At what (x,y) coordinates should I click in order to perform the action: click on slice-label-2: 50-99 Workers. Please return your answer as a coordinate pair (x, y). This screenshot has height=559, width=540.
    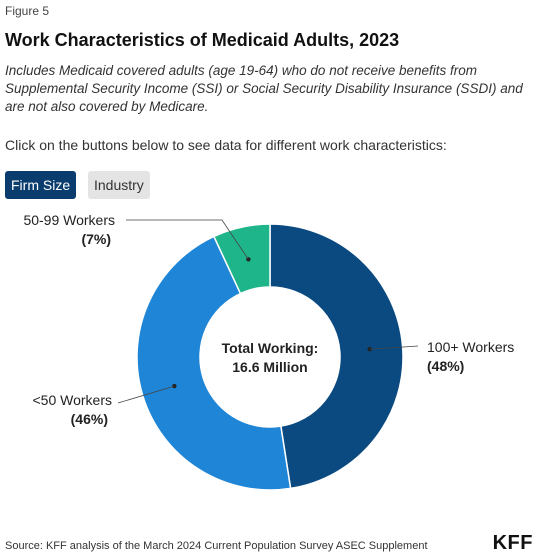
    Looking at the image, I should click on (69, 220).